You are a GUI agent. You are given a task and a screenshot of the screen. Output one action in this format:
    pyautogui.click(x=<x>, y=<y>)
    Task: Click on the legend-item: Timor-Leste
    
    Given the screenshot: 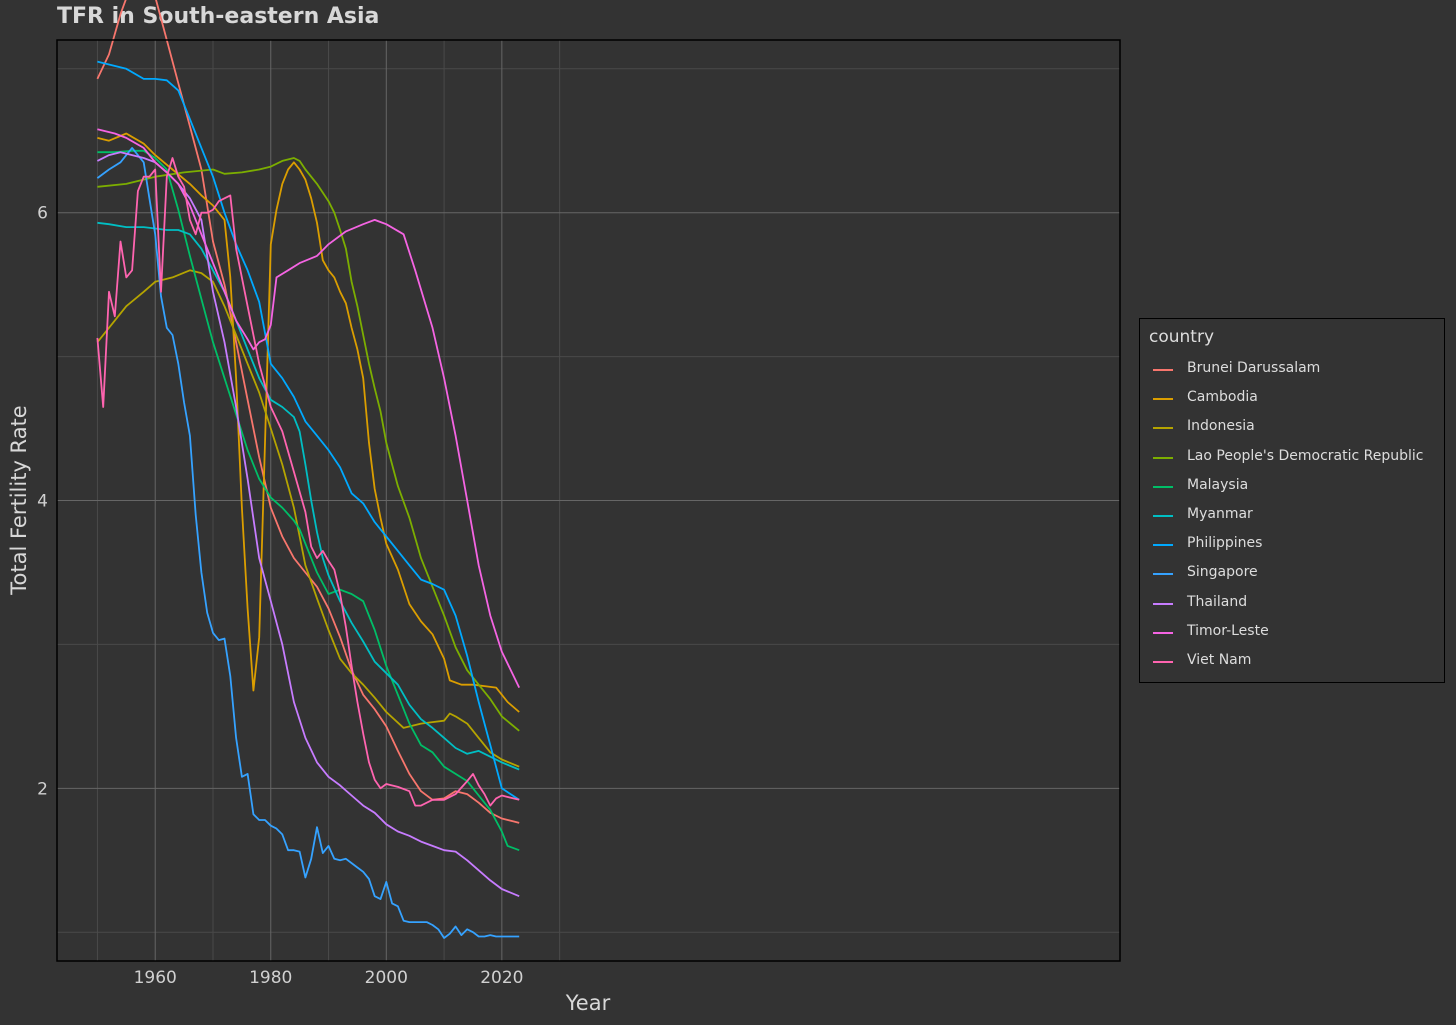 What is the action you would take?
    pyautogui.click(x=1297, y=633)
    